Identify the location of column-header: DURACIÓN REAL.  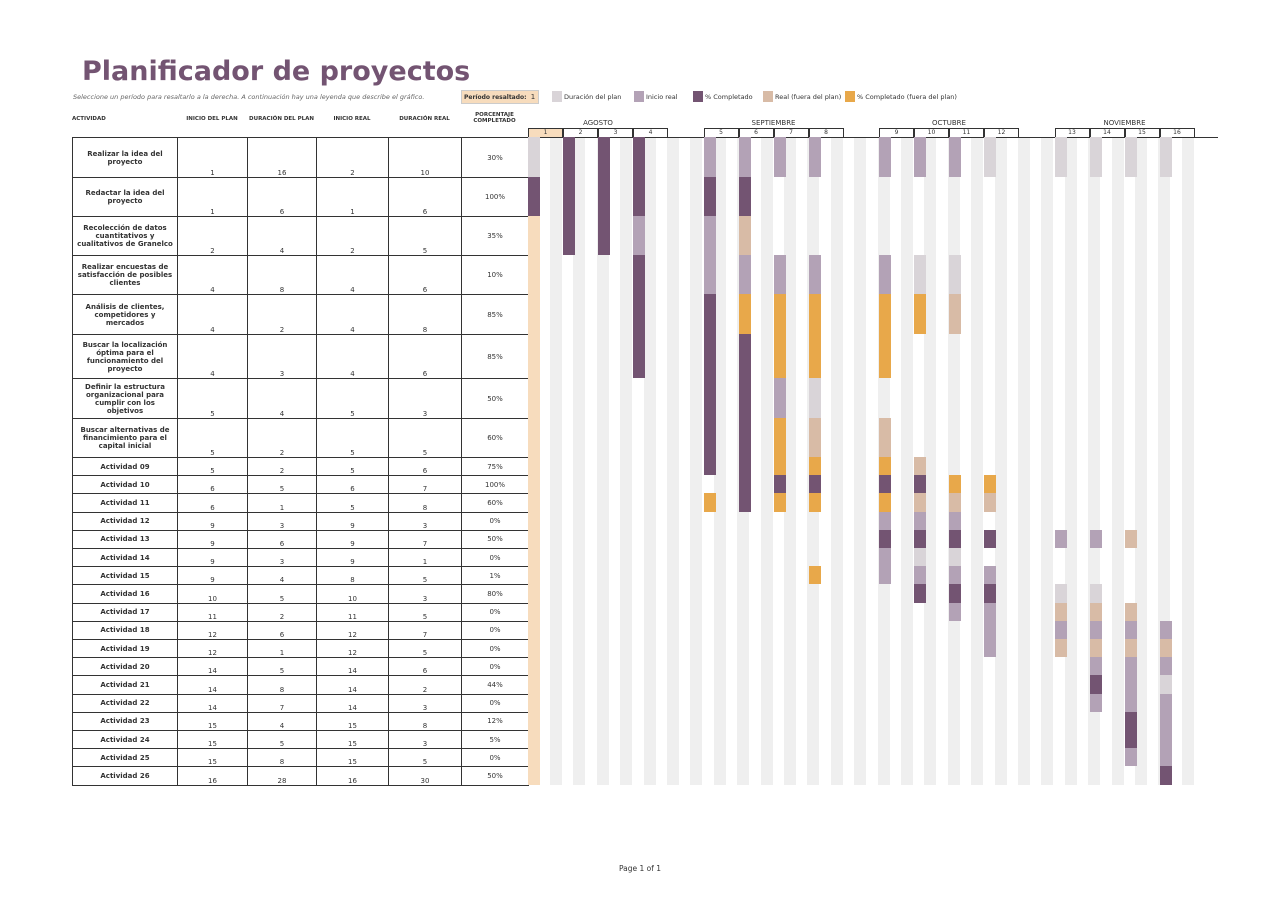
(424, 119).